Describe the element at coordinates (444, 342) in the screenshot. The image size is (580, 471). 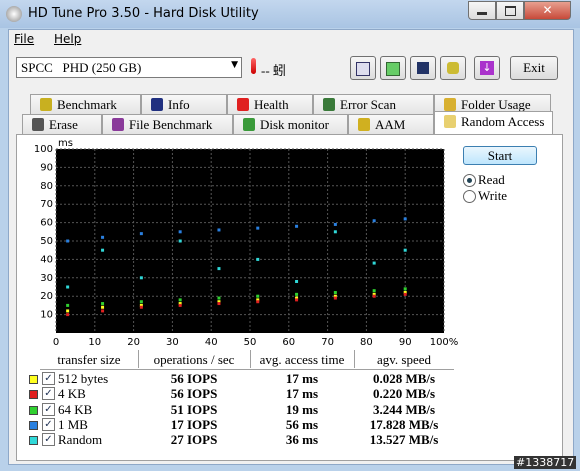
I see `x-tick-label: 100%` at that location.